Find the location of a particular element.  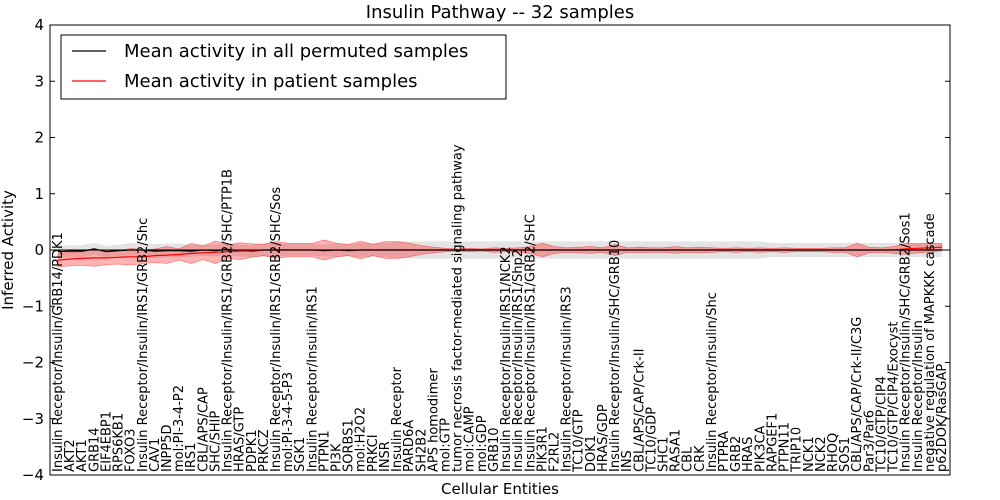

category-label: HRAS/GDP is located at coordinates (603, 438).